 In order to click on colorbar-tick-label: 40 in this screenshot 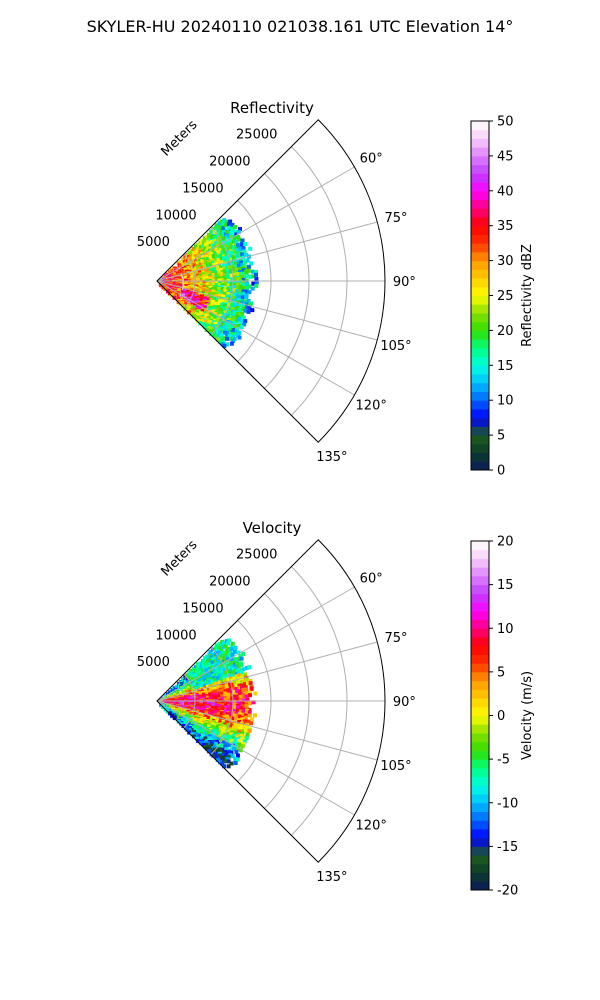, I will do `click(505, 191)`.